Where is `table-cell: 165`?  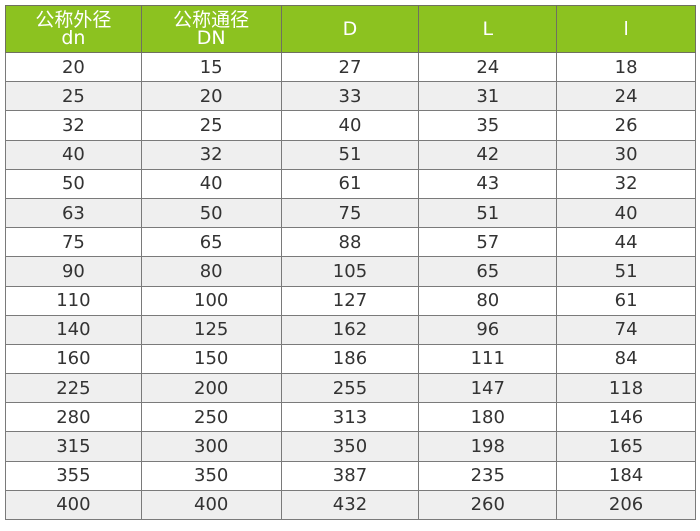 table-cell: 165 is located at coordinates (626, 446).